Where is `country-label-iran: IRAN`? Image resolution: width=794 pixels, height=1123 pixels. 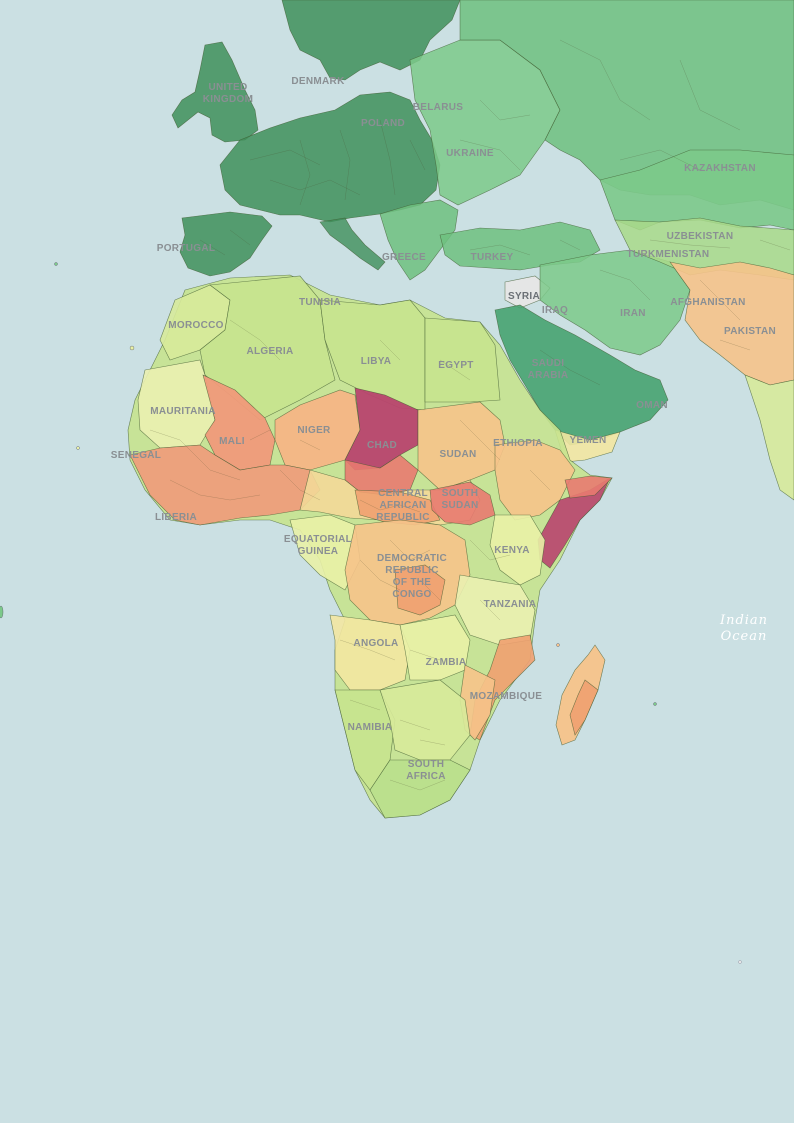
country-label-iran: IRAN is located at coordinates (633, 313).